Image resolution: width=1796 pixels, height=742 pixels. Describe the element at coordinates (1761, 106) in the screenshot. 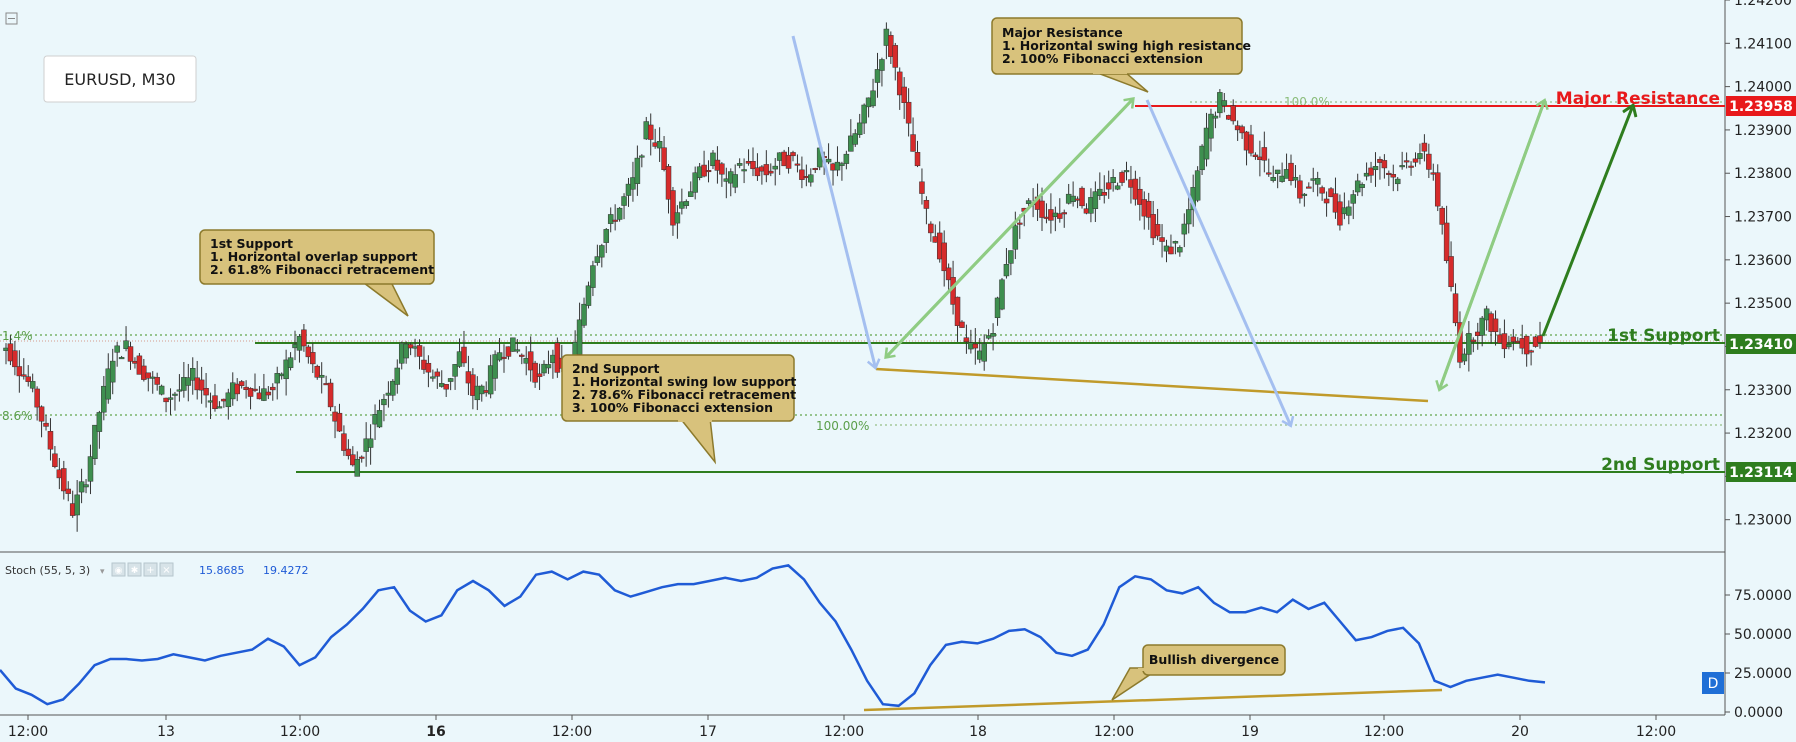

I see `major-resistance-tag: 1.23958` at that location.